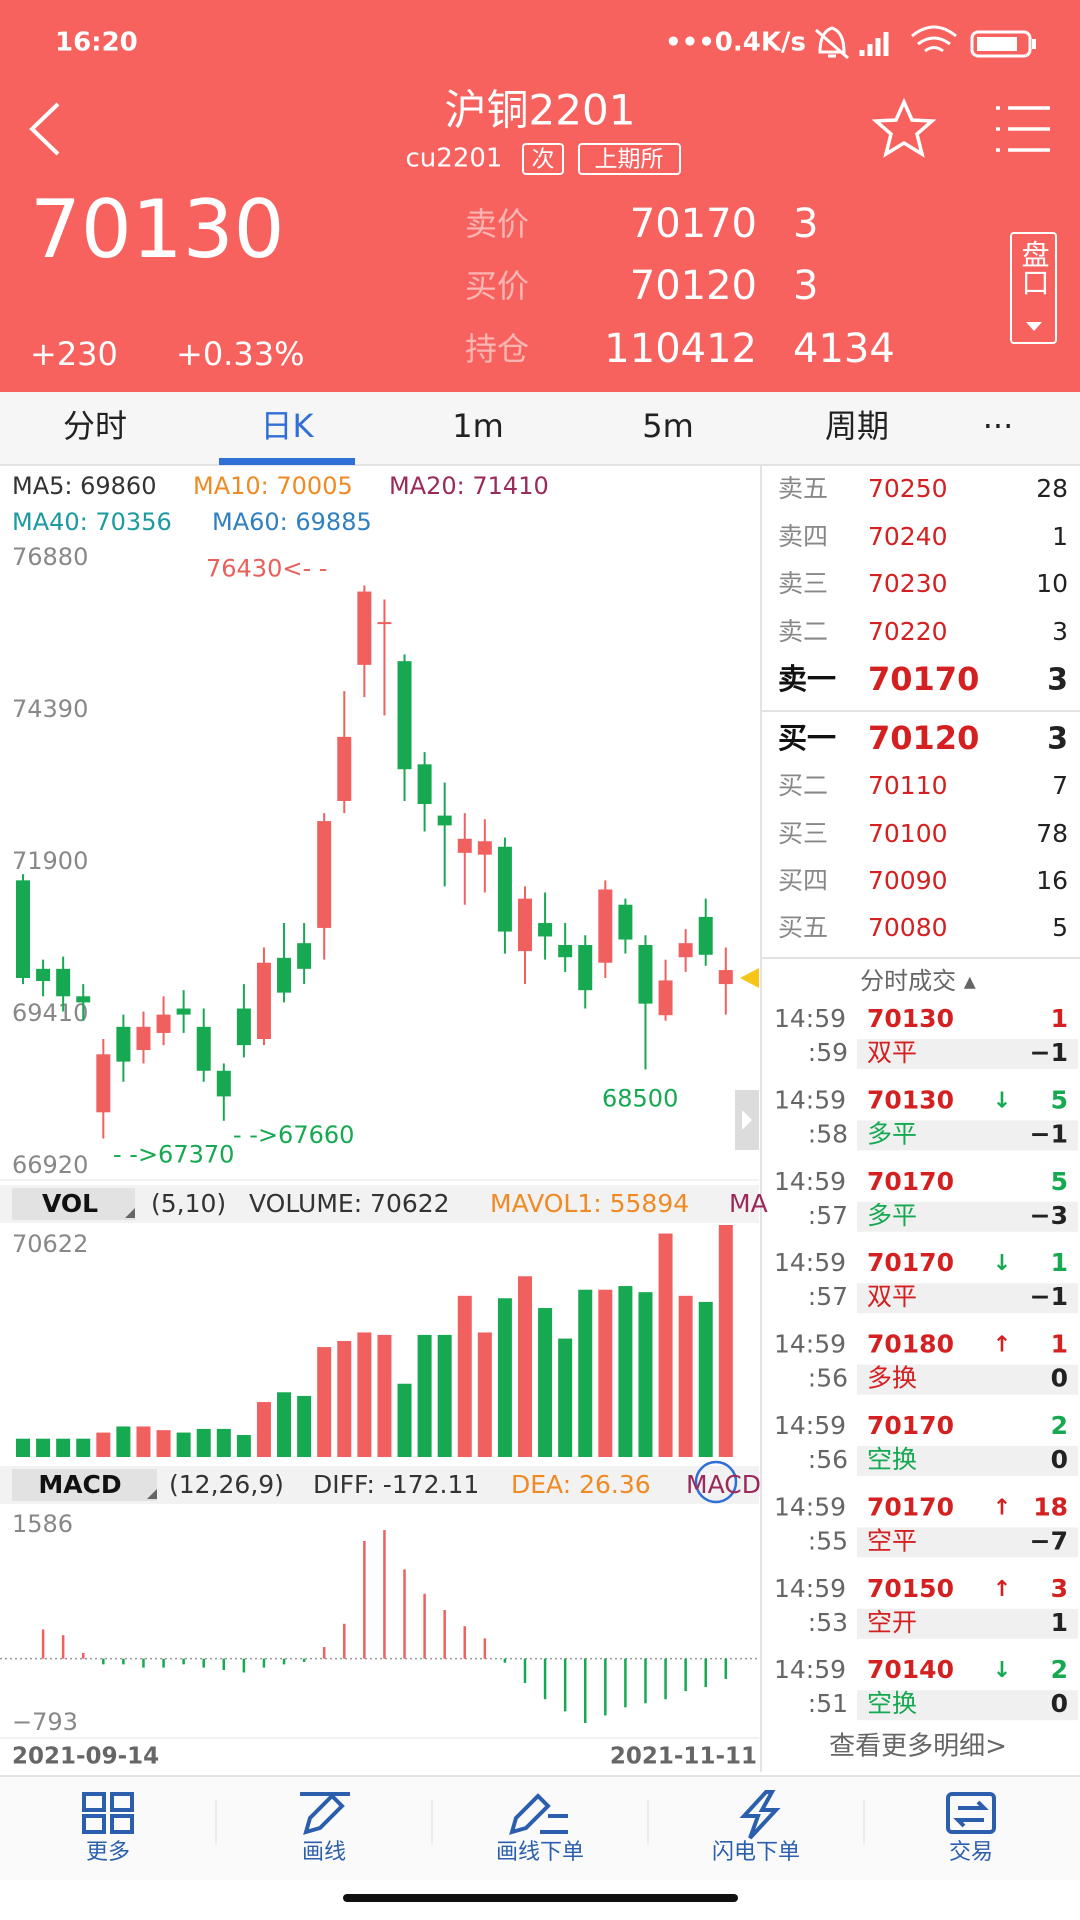 Image resolution: width=1080 pixels, height=1920 pixels. What do you see at coordinates (1052, 880) in the screenshot?
I see `book-qty: 16` at bounding box center [1052, 880].